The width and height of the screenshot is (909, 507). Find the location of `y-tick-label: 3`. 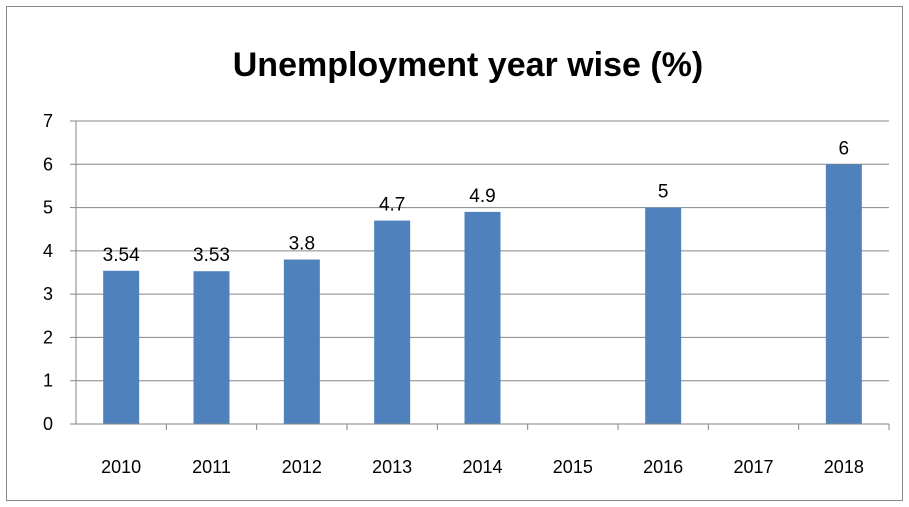

y-tick-label: 3 is located at coordinates (48, 294).